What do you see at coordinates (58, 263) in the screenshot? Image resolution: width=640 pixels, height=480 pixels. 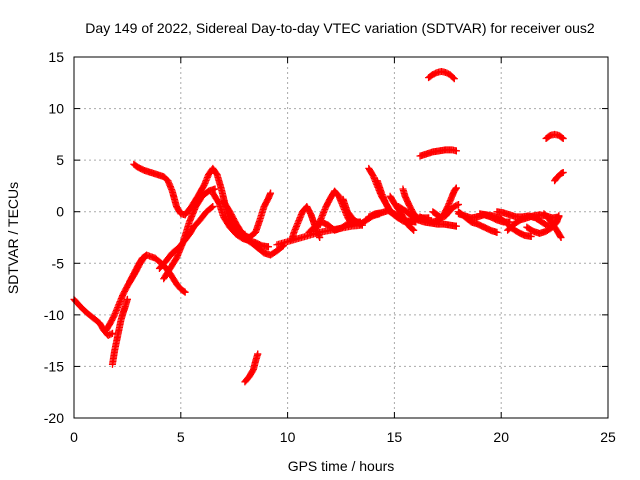 I see `y-tick-label: -5` at bounding box center [58, 263].